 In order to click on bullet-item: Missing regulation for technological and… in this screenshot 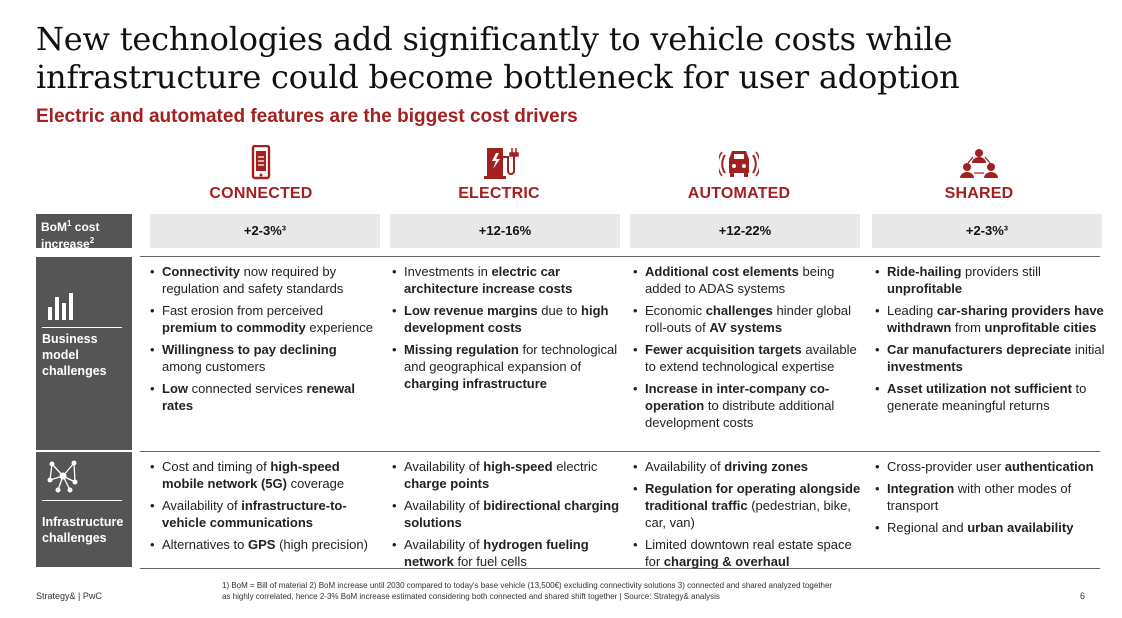, I will do `click(506, 366)`.